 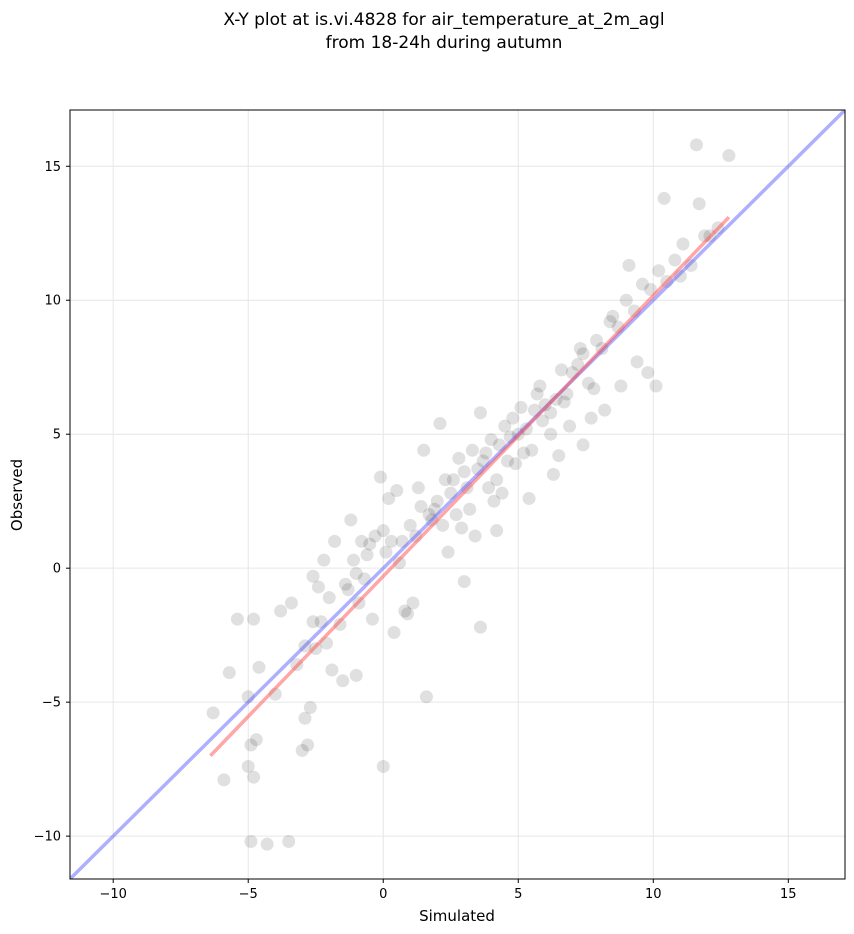 What do you see at coordinates (52, 167) in the screenshot?
I see `y-tick-label: 15` at bounding box center [52, 167].